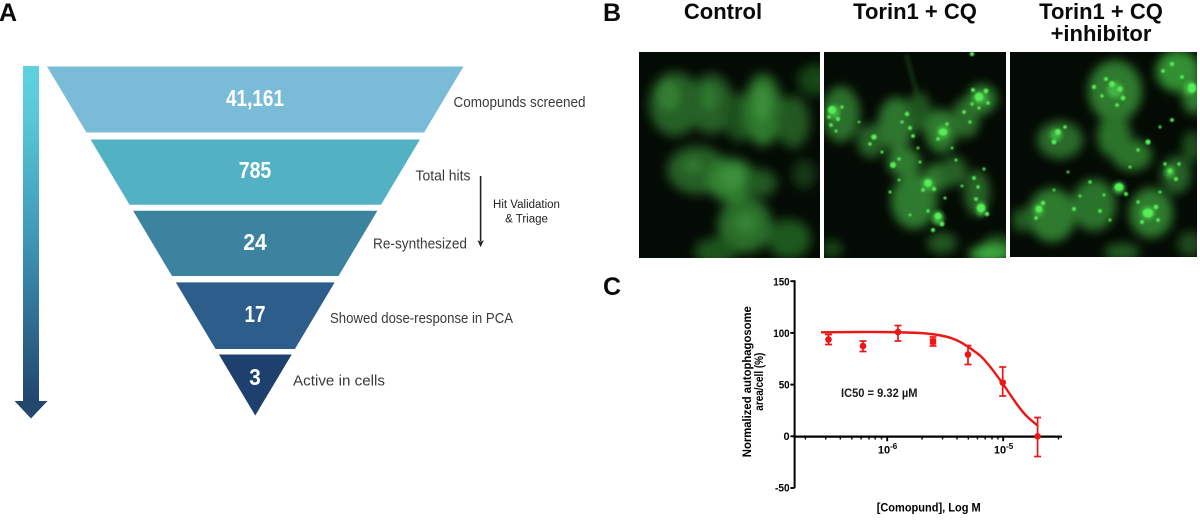  I want to click on svg-text: 17, so click(255, 314).